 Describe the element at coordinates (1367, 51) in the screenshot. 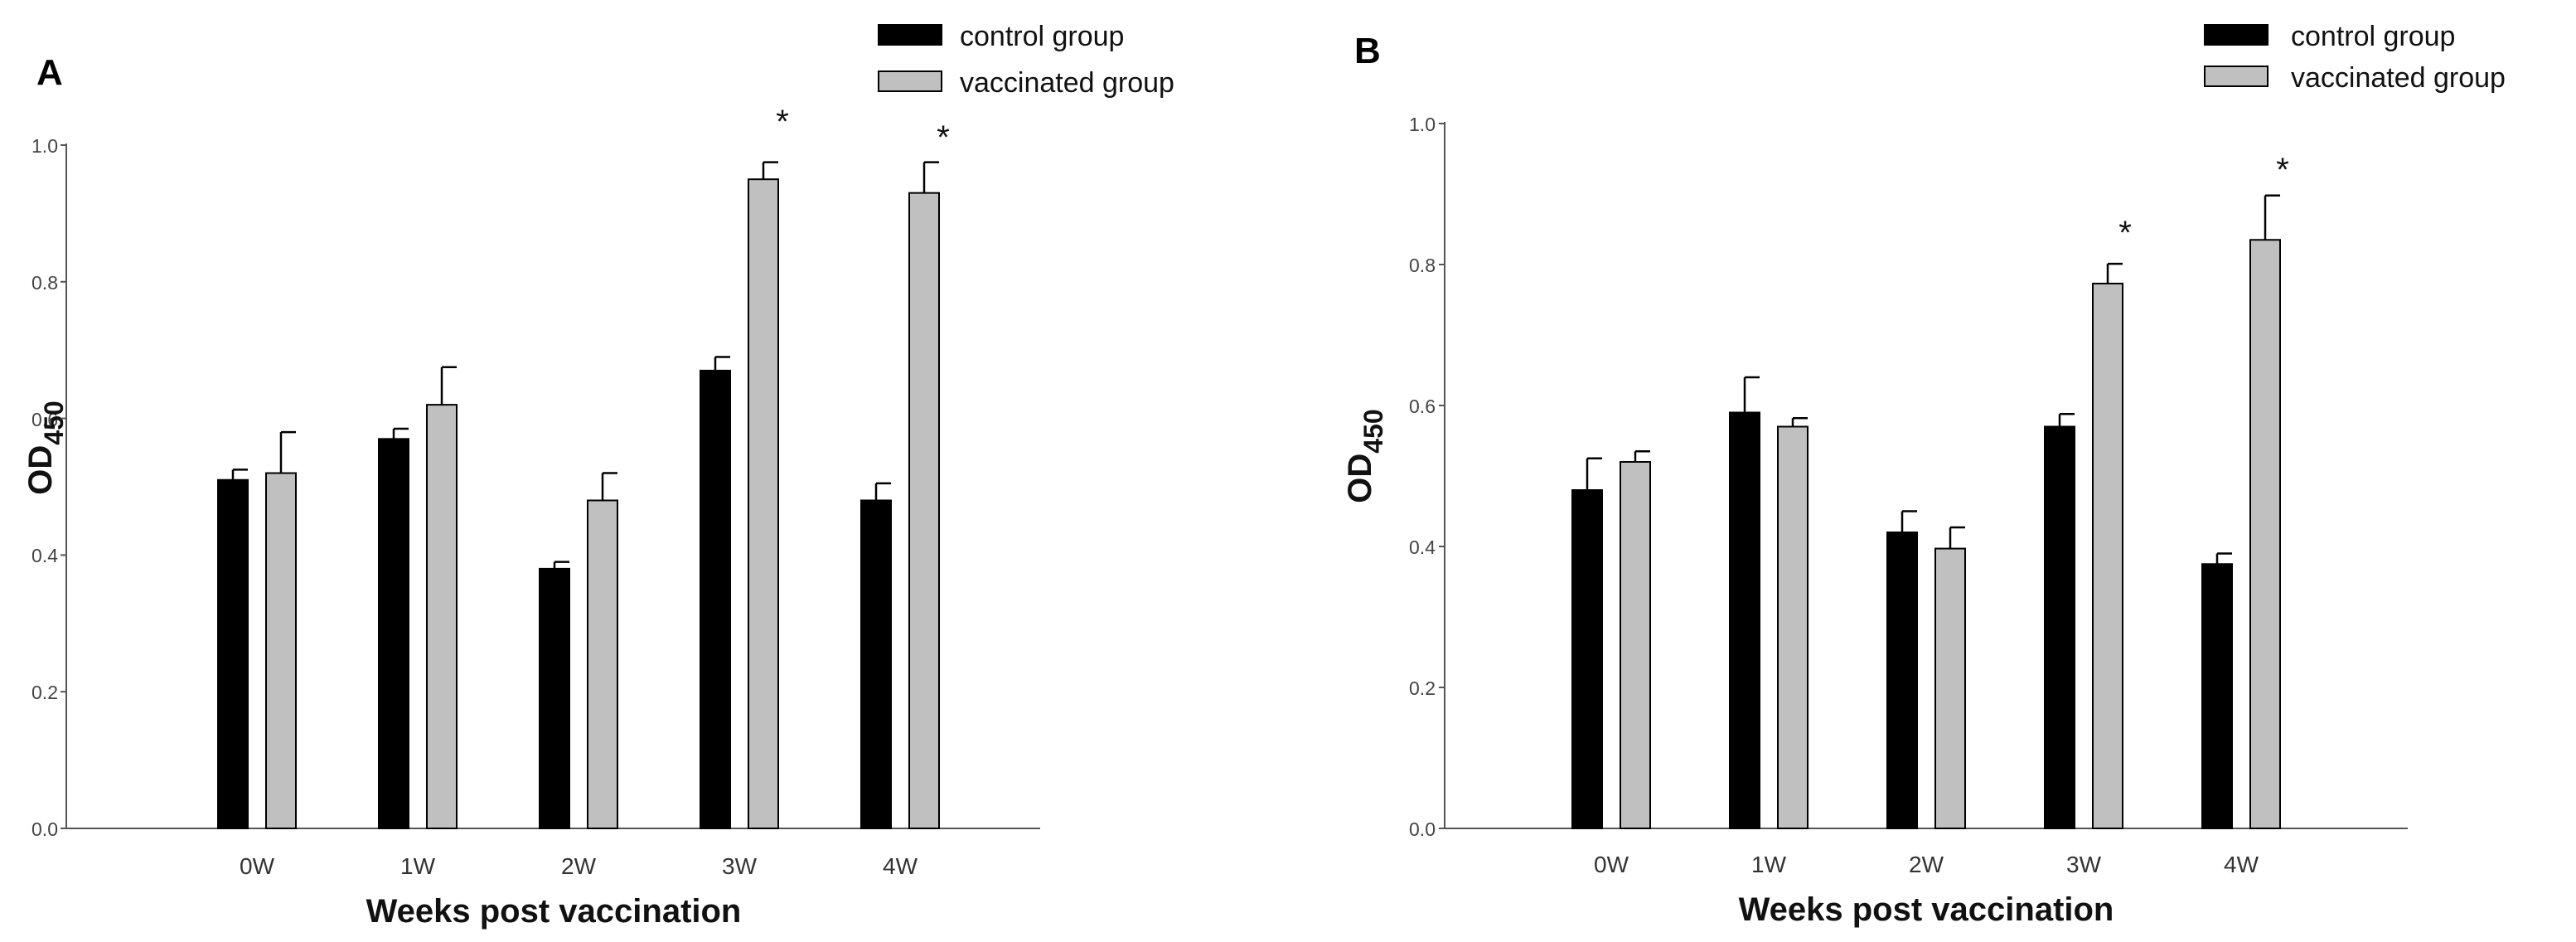

I see `panel-label: B` at that location.